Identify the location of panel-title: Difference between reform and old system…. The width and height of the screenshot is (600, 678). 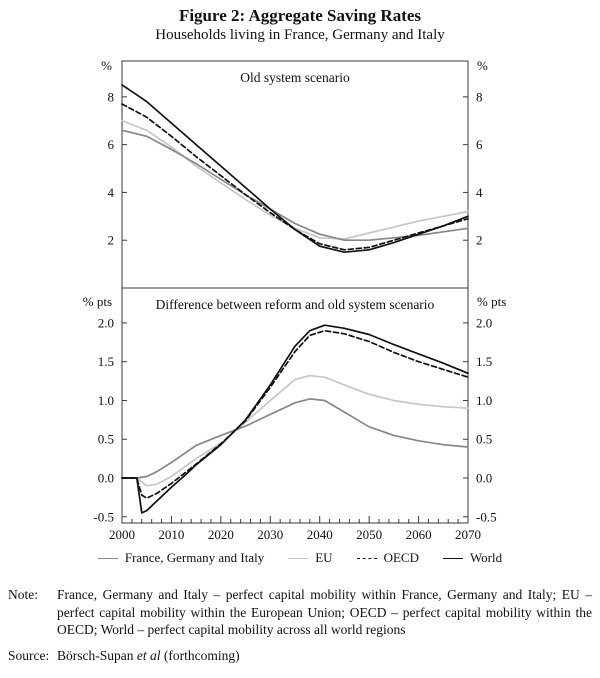
(295, 304).